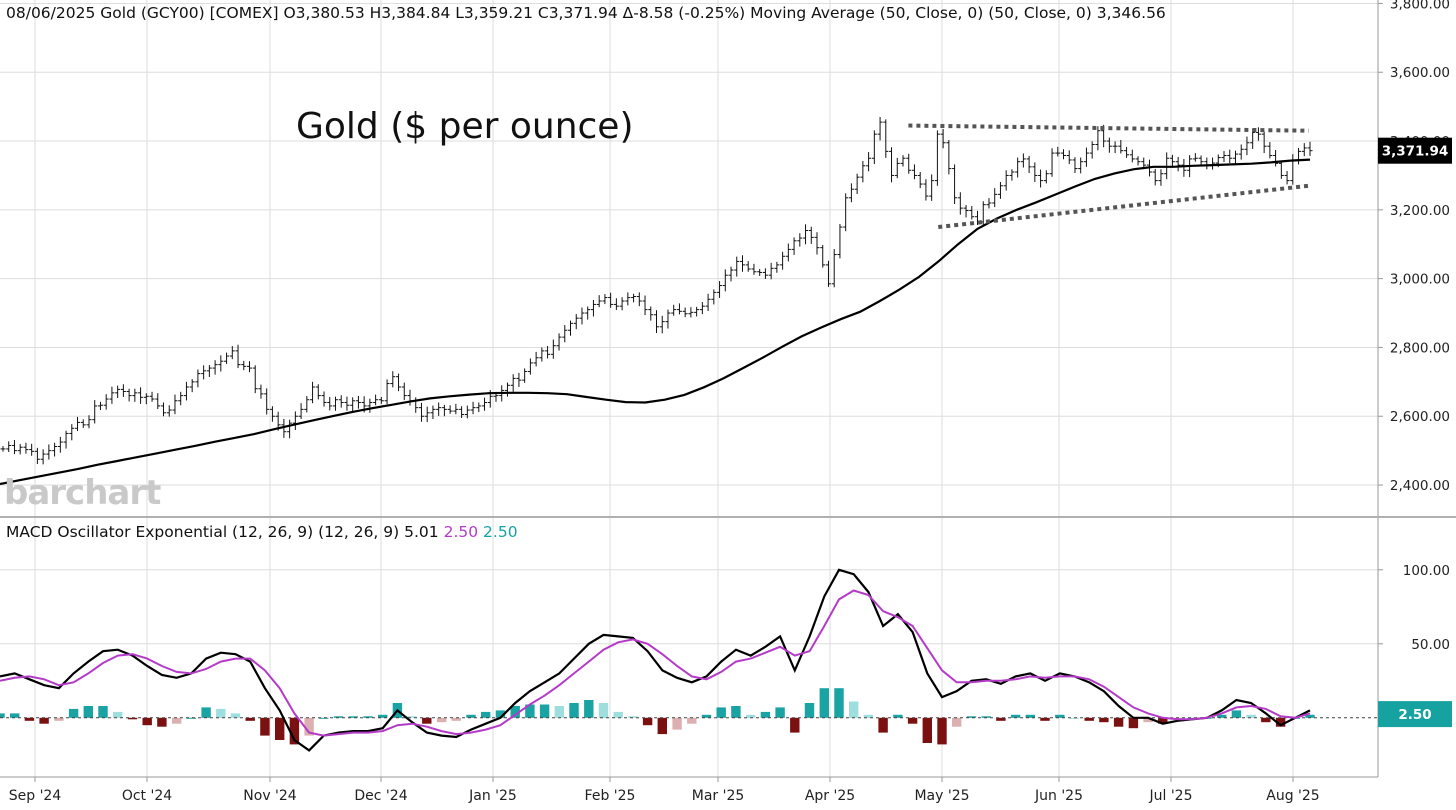 The image size is (1456, 810). What do you see at coordinates (941, 796) in the screenshot?
I see `x-tick-label: May '25` at bounding box center [941, 796].